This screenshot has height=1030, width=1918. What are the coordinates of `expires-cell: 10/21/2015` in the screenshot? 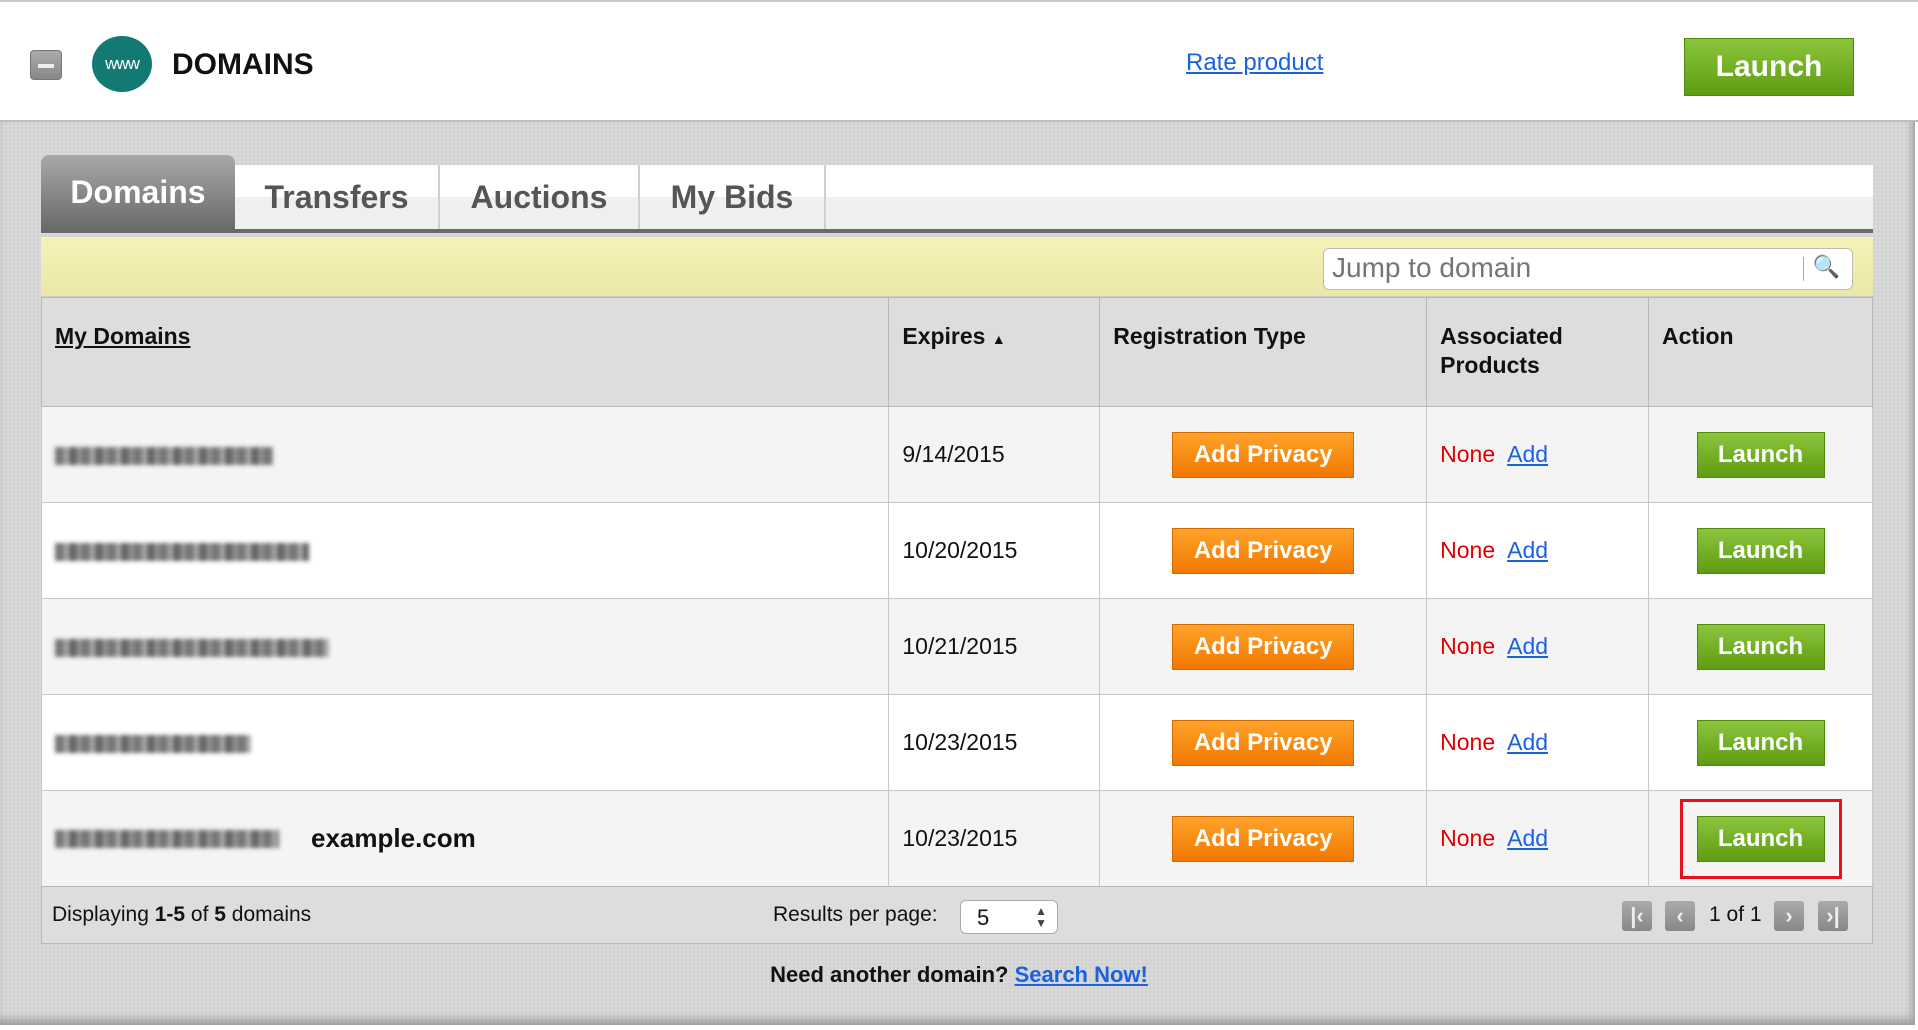 It's located at (994, 646).